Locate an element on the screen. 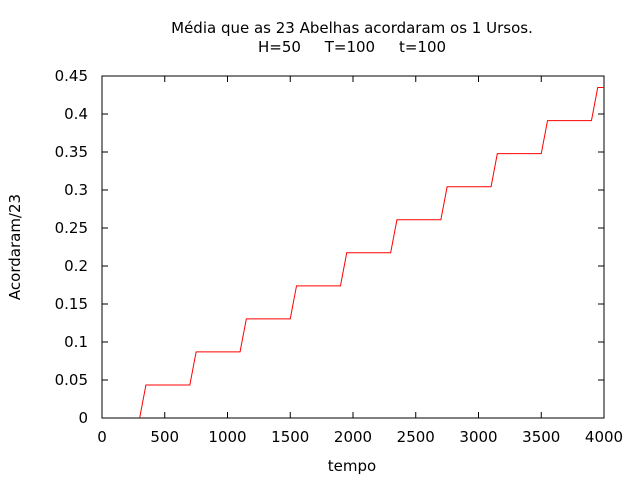  x-tick-label: 4000 is located at coordinates (604, 437).